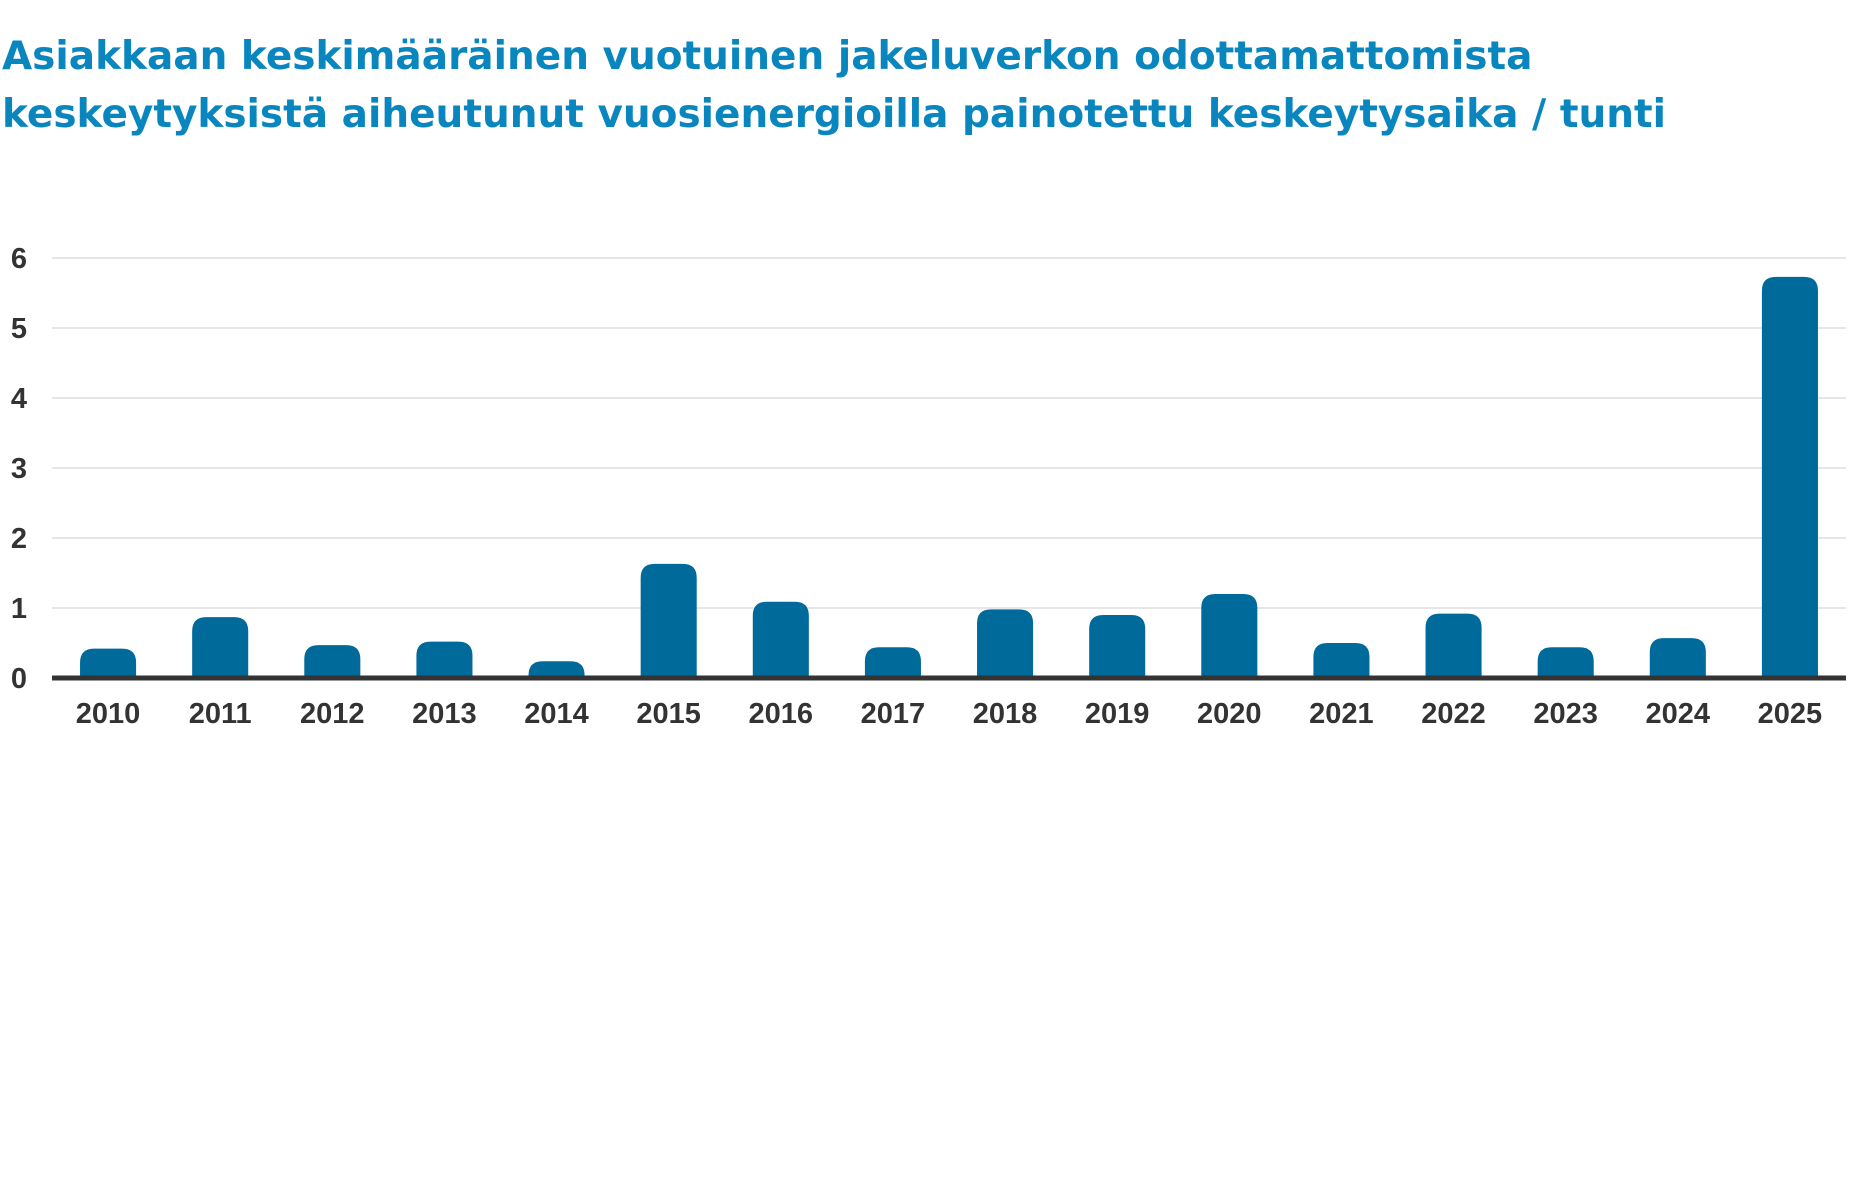 This screenshot has width=1854, height=1181. What do you see at coordinates (19, 539) in the screenshot?
I see `y-tick-label: 2` at bounding box center [19, 539].